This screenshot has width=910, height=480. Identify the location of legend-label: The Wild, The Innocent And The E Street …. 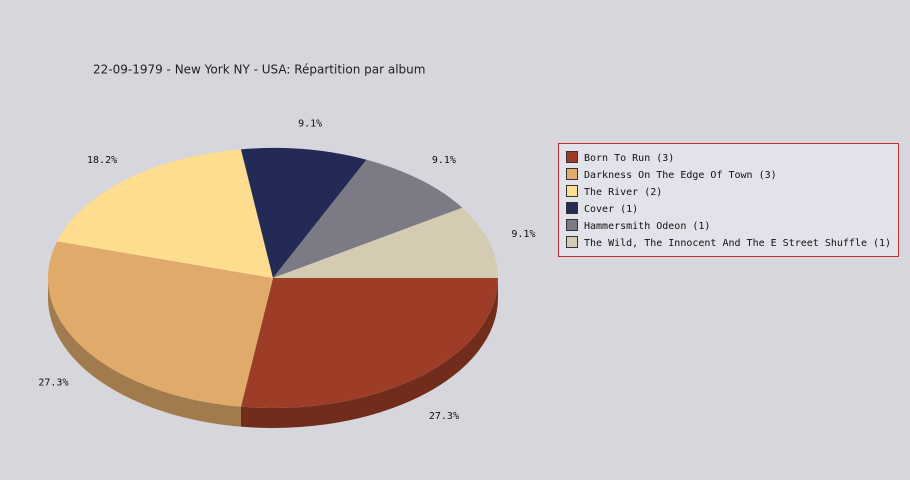
(737, 243).